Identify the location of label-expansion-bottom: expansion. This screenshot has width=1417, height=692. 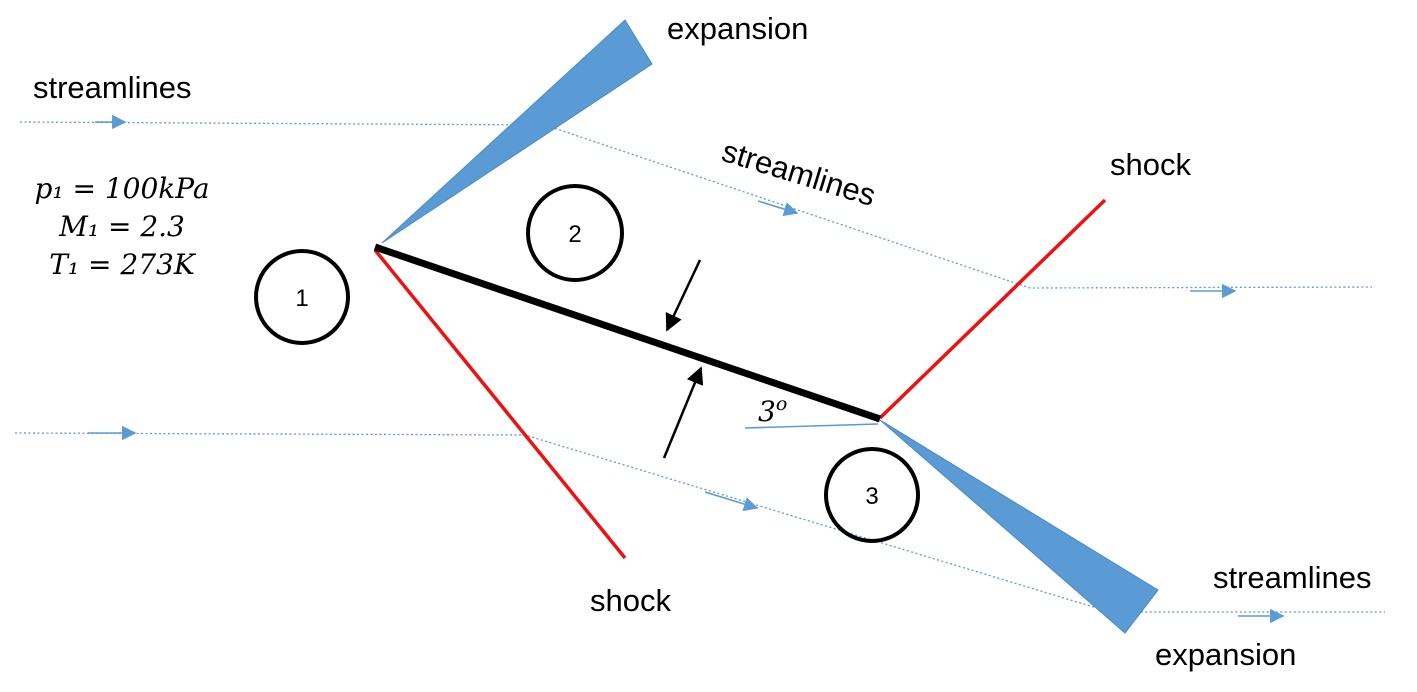
(1225, 654).